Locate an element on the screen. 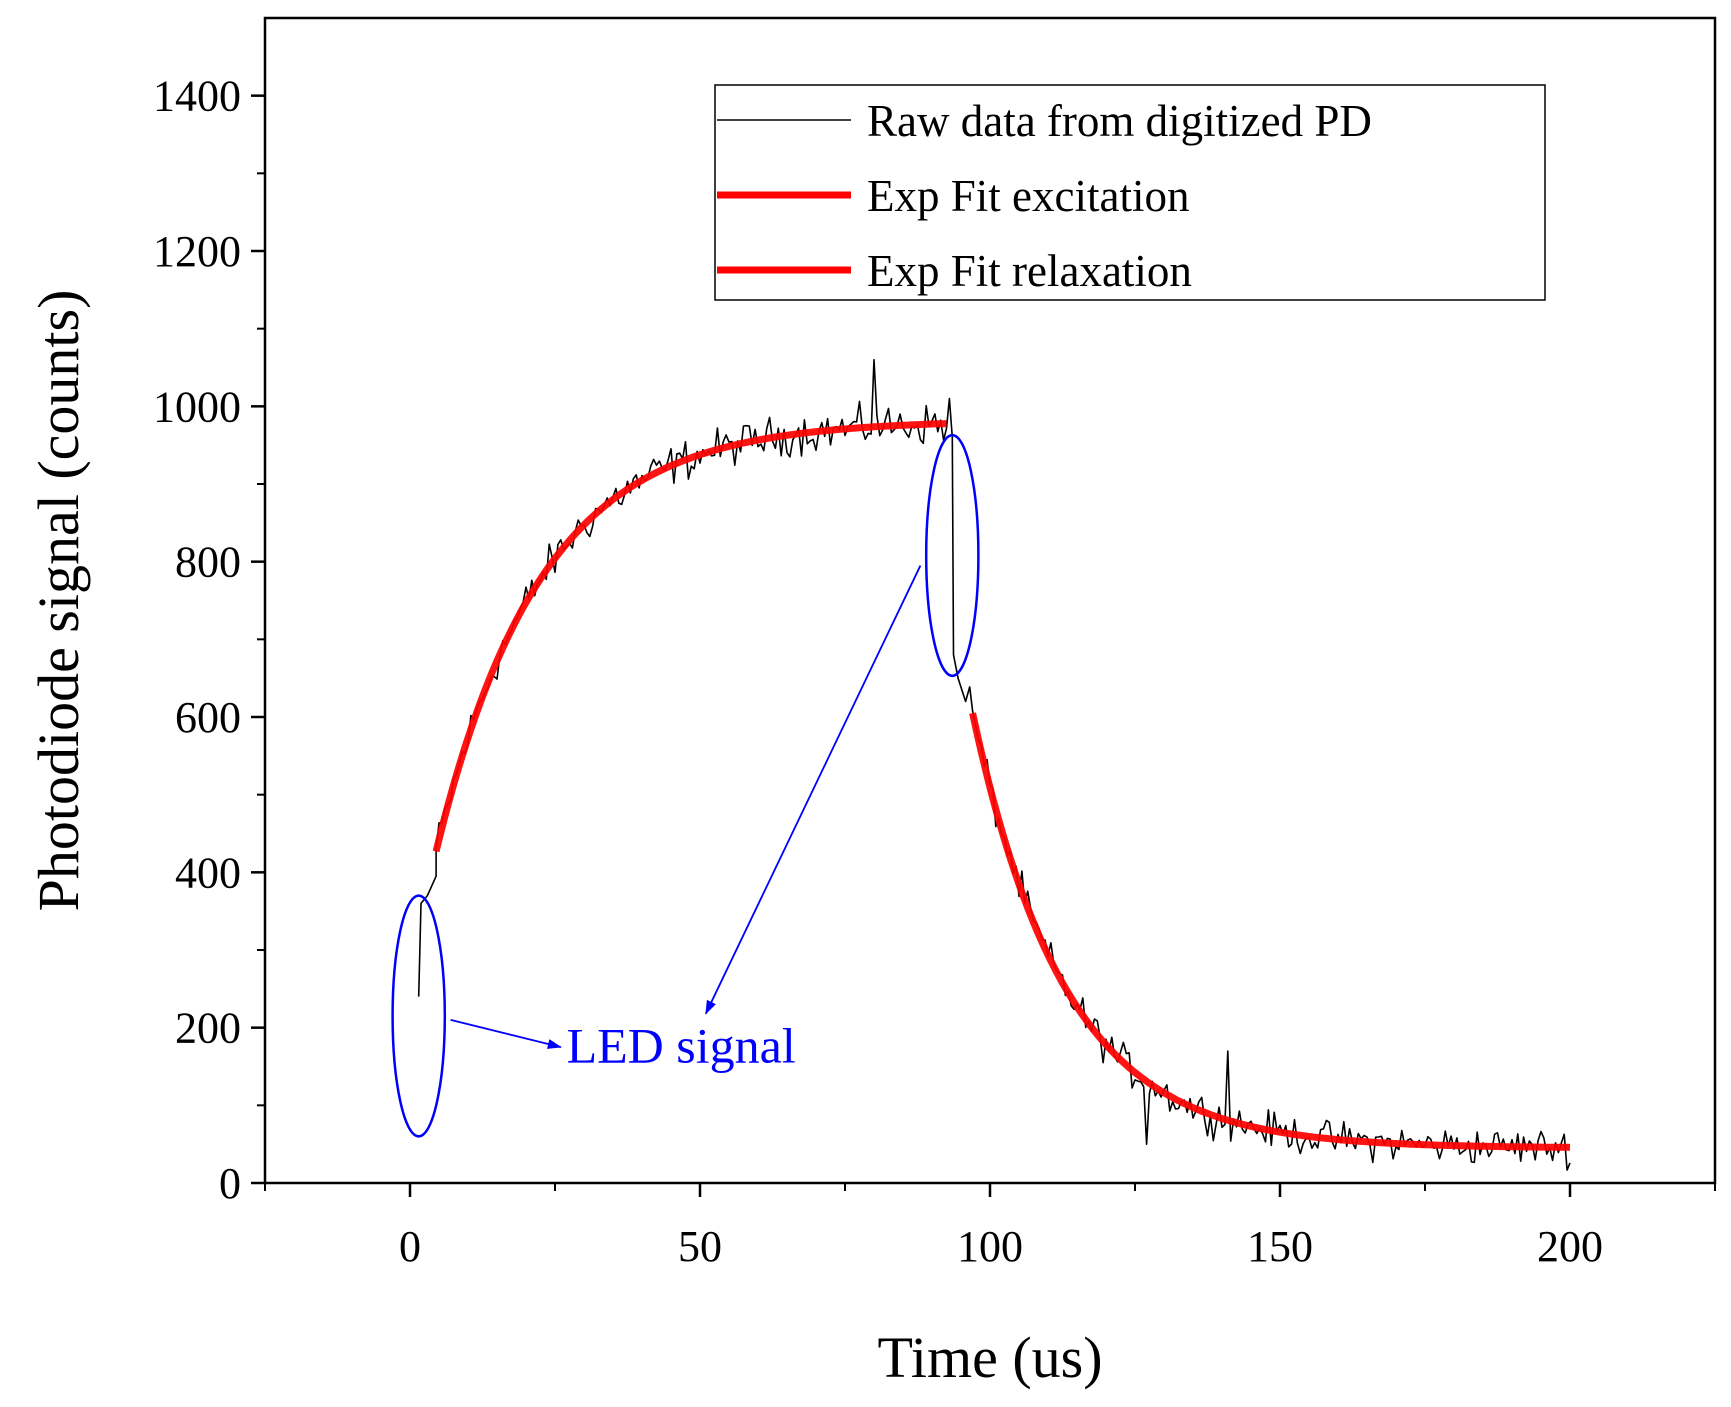 The width and height of the screenshot is (1731, 1407). y-tick-label: 200 is located at coordinates (208, 1028).